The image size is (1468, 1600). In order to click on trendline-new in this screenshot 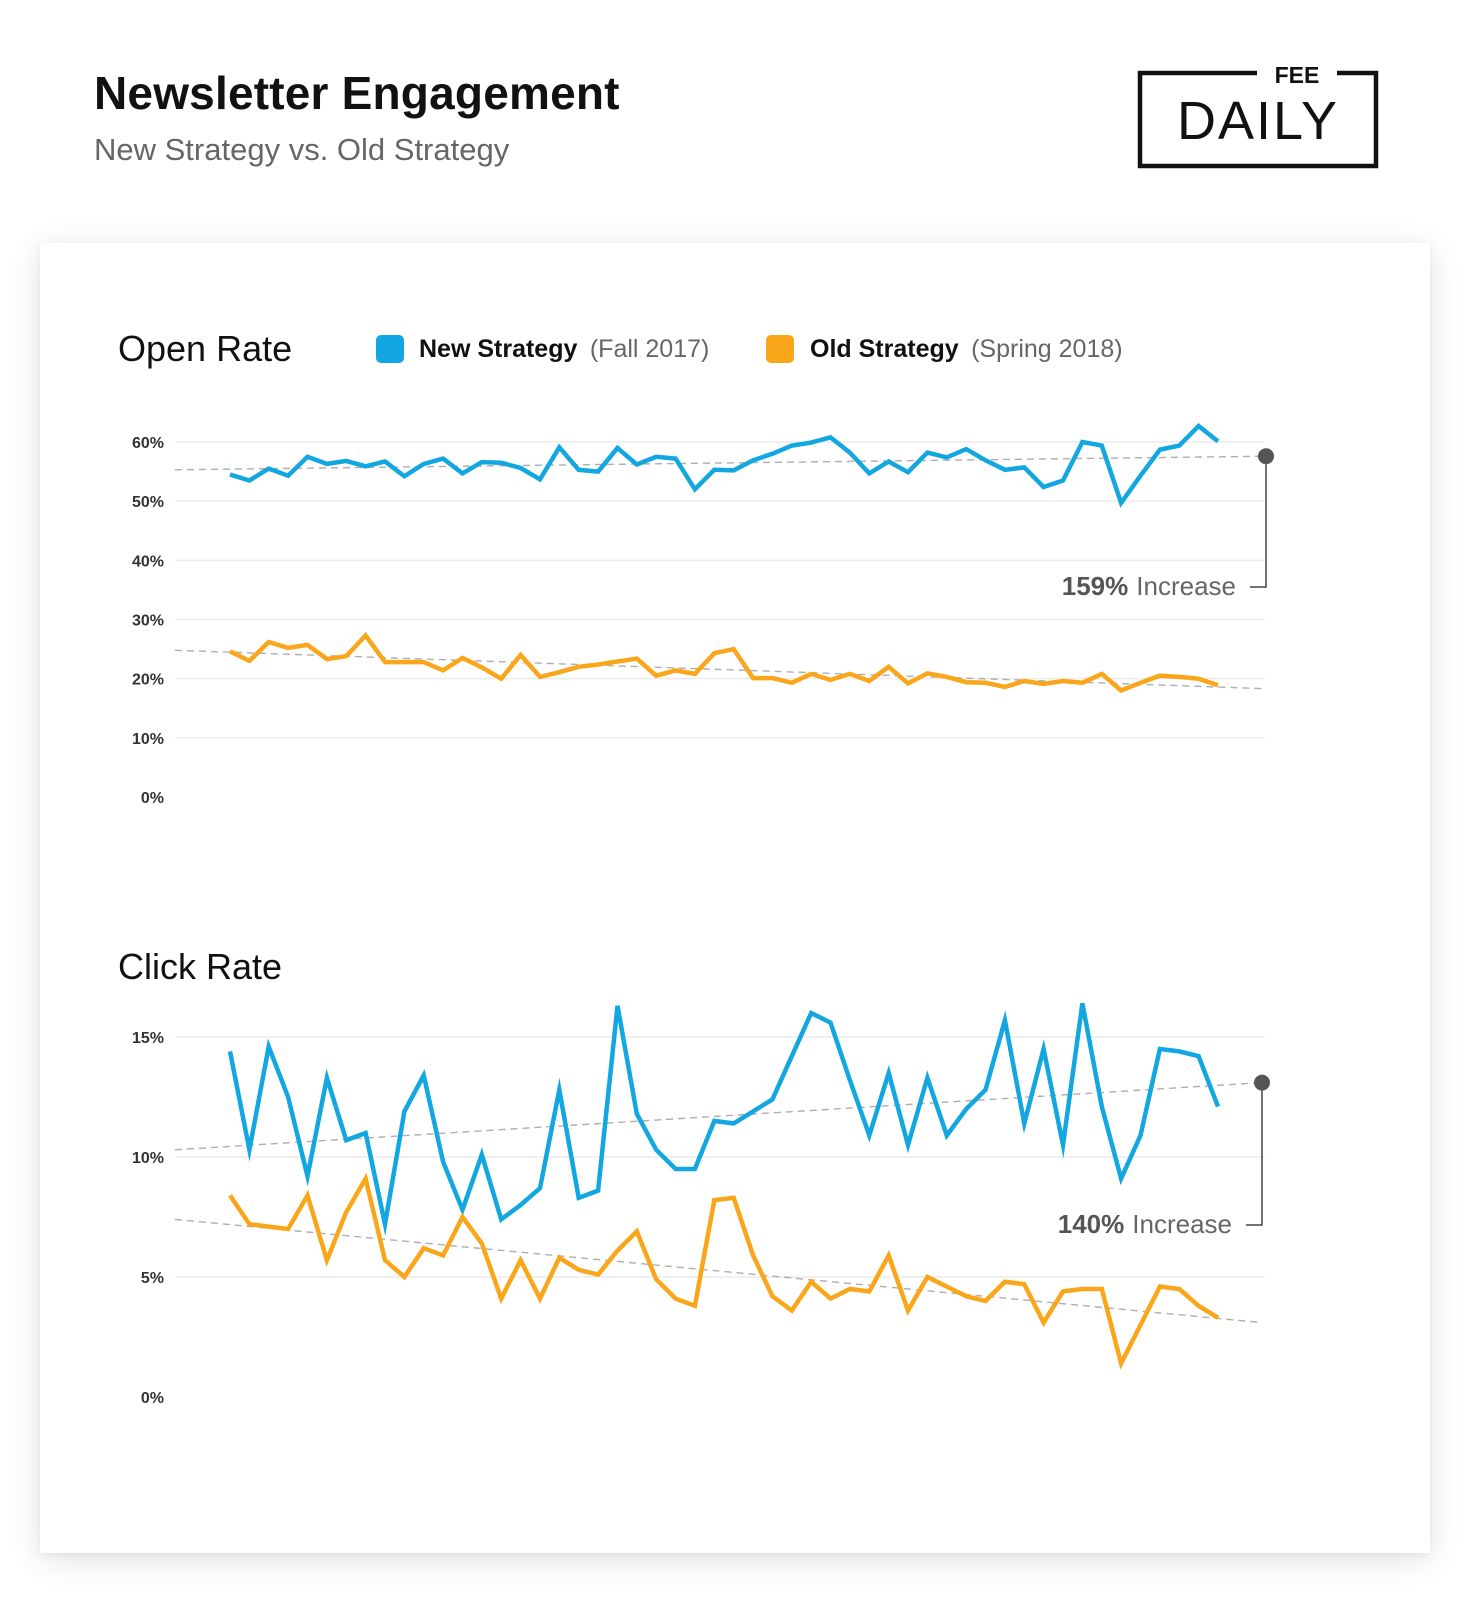, I will do `click(720, 463)`.